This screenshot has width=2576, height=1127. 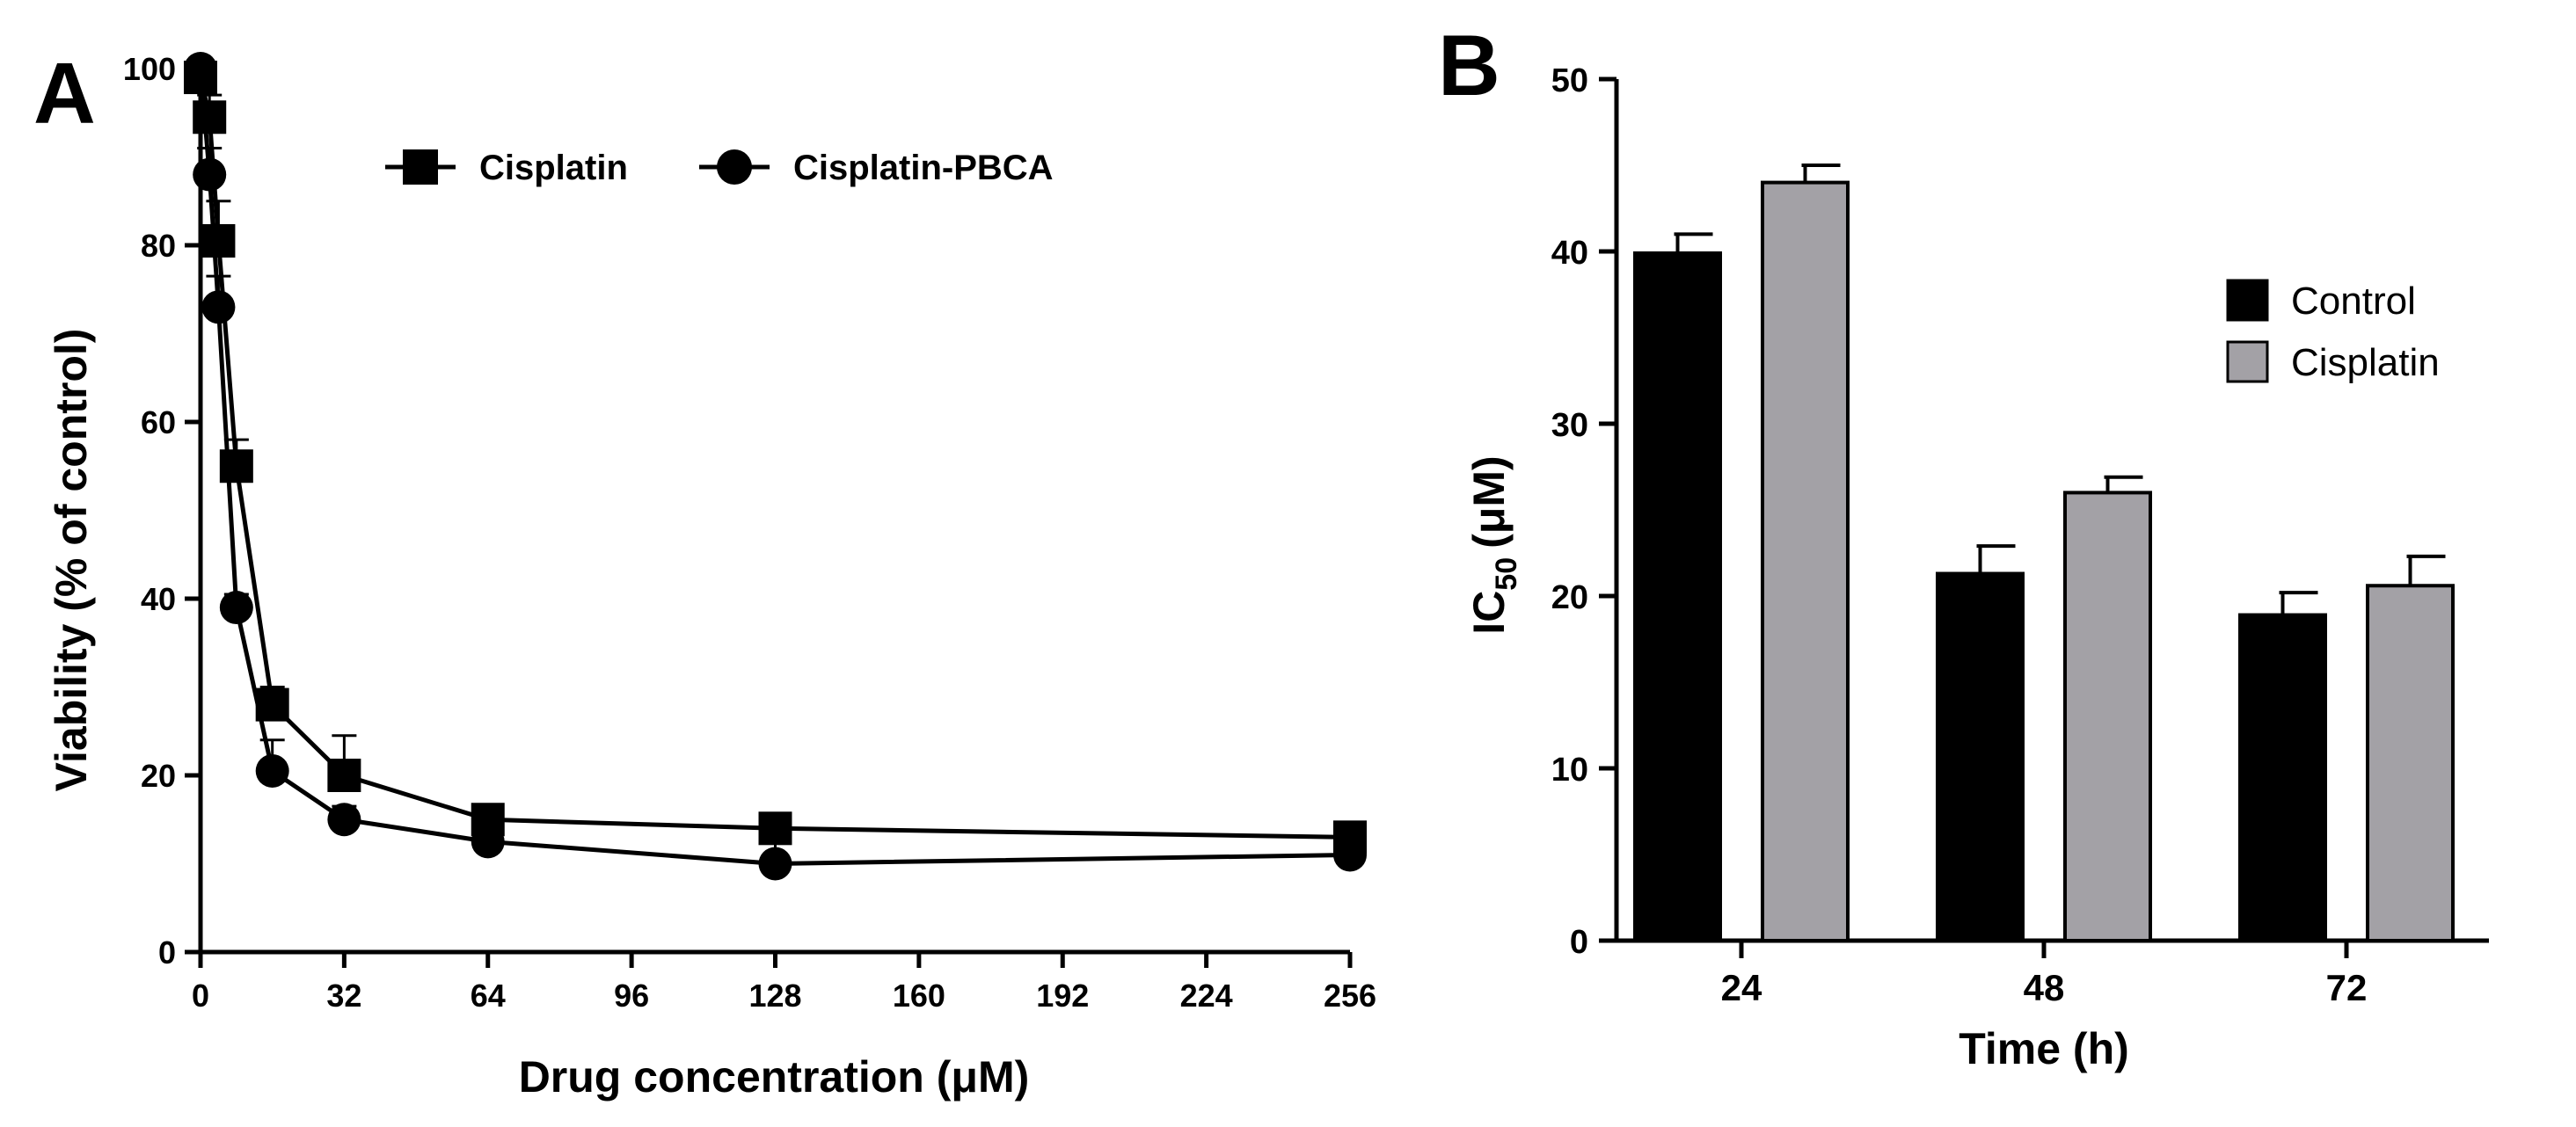 I want to click on panel-a-legend: Cisplatin Cisplatin-PBCA, so click(x=719, y=168).